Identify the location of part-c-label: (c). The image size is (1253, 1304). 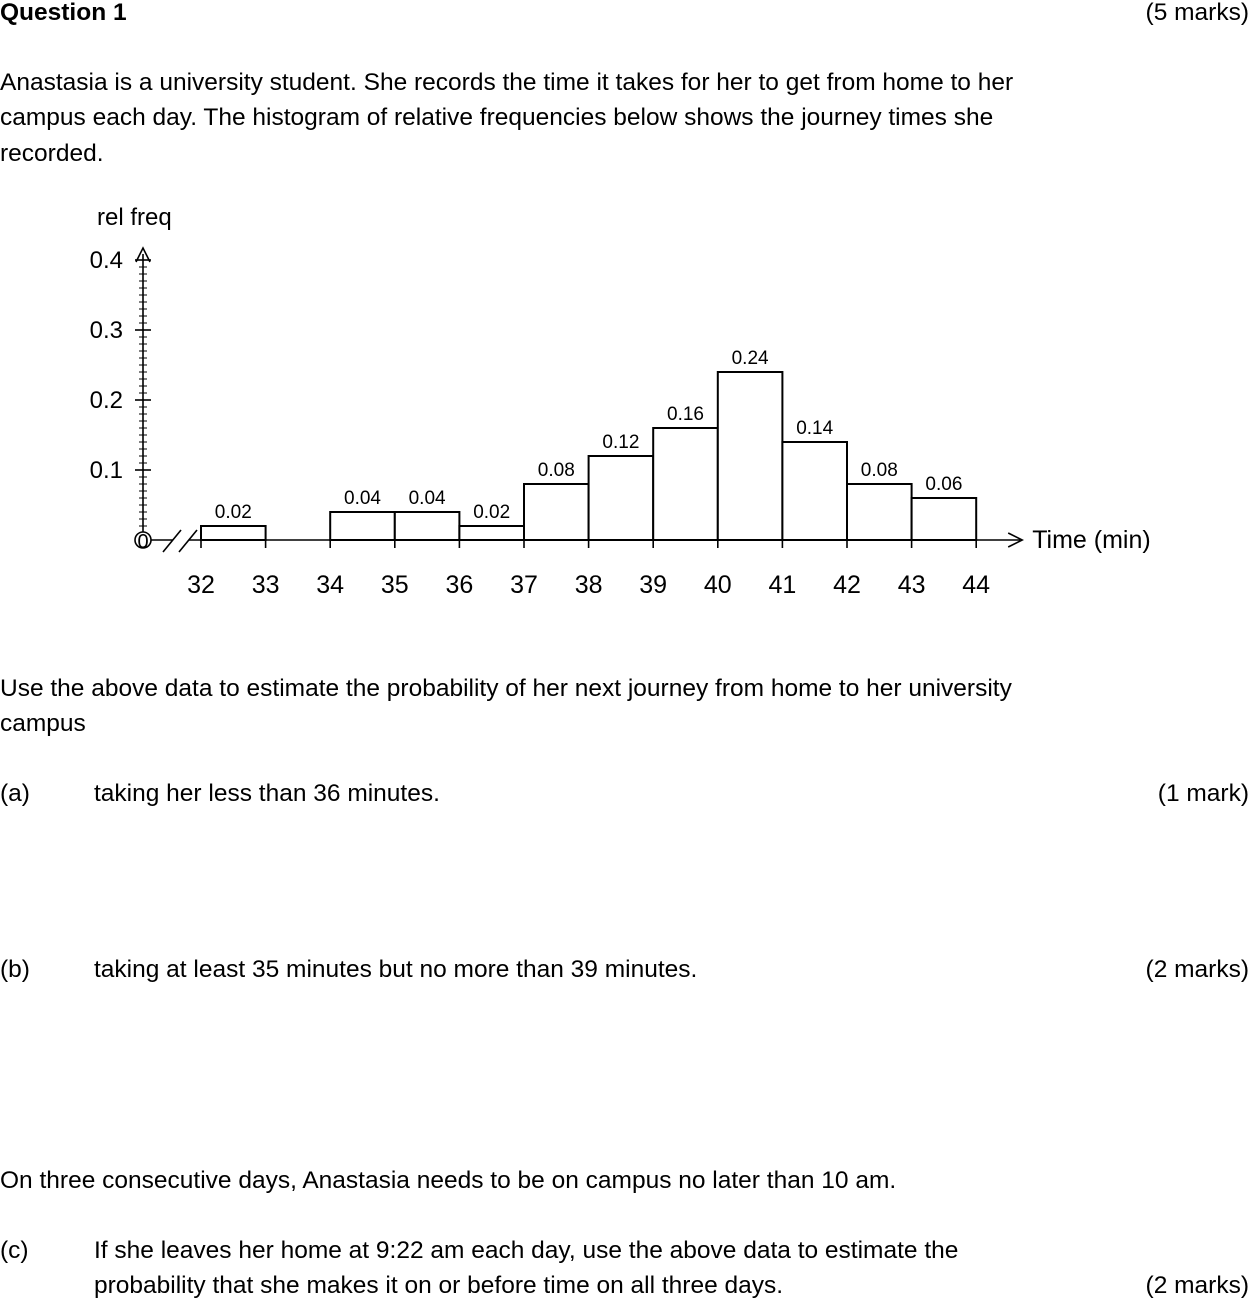
(14, 1250).